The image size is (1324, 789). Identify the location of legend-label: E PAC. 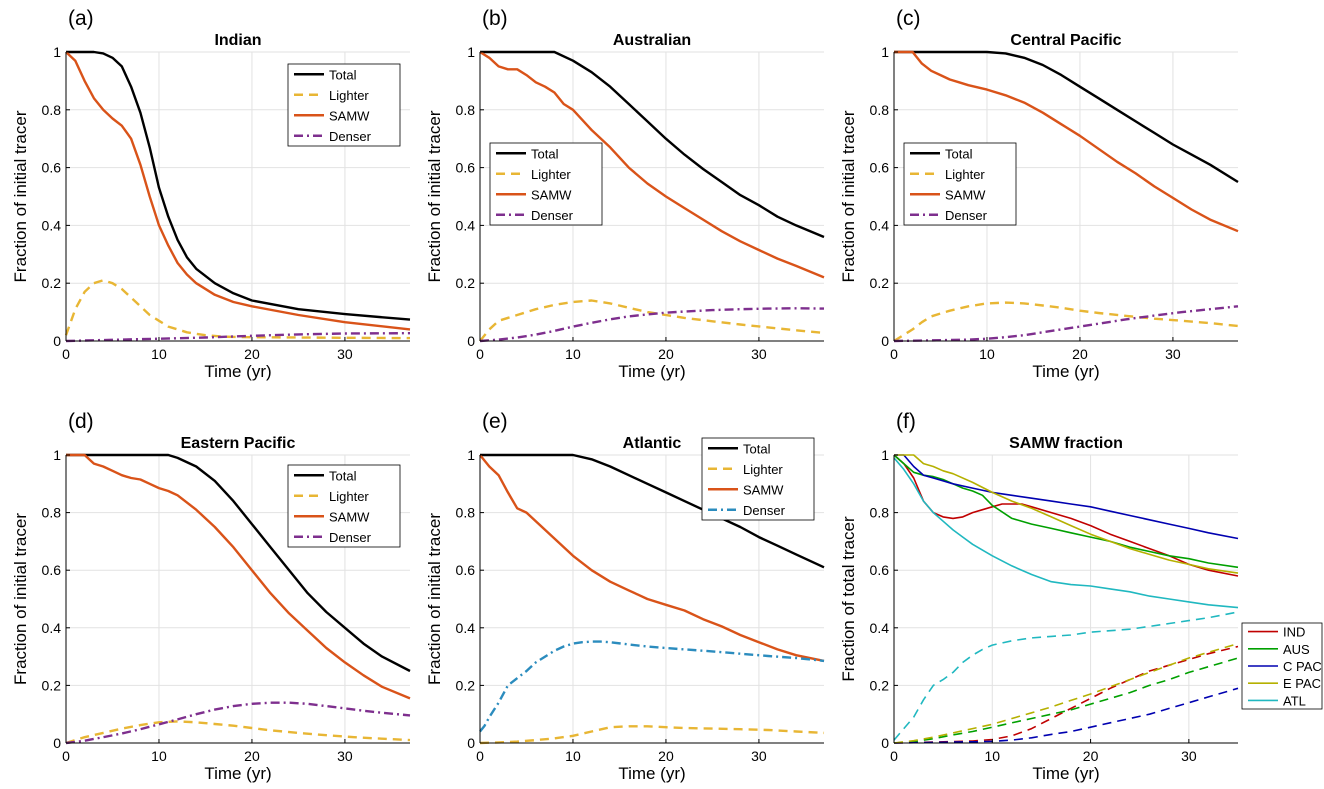
(1302, 683).